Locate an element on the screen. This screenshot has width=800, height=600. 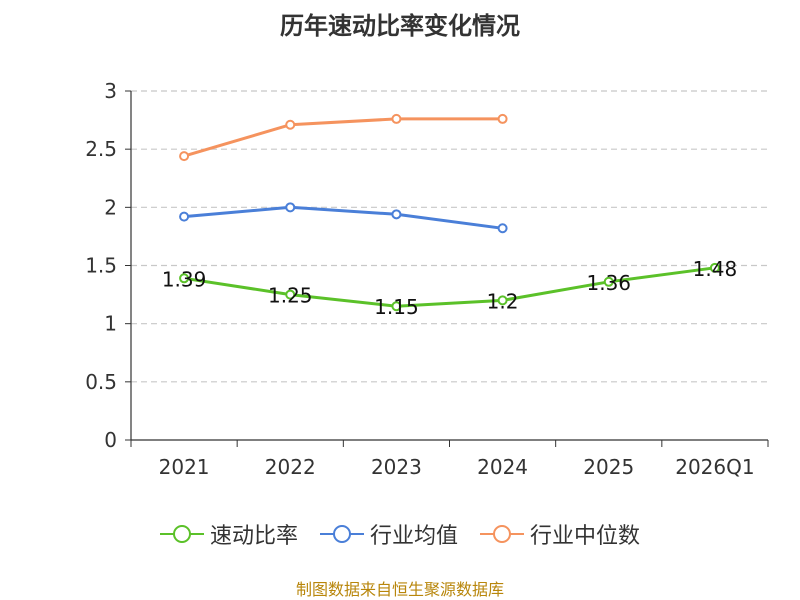
legend-label: 行业中位数 is located at coordinates (585, 536).